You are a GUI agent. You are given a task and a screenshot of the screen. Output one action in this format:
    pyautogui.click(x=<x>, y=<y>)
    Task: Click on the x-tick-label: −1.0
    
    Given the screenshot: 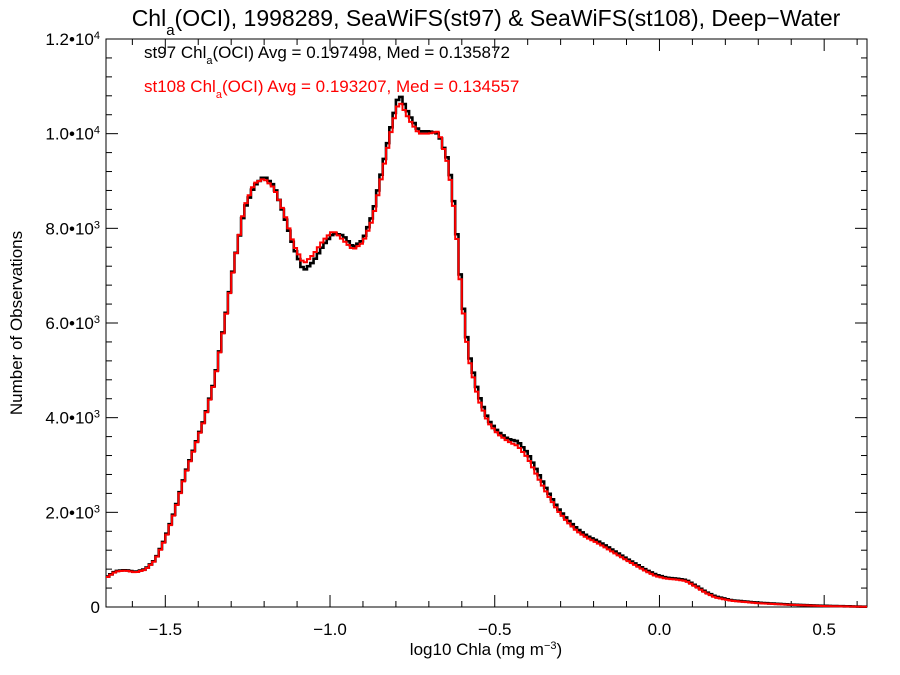 What is the action you would take?
    pyautogui.click(x=330, y=629)
    